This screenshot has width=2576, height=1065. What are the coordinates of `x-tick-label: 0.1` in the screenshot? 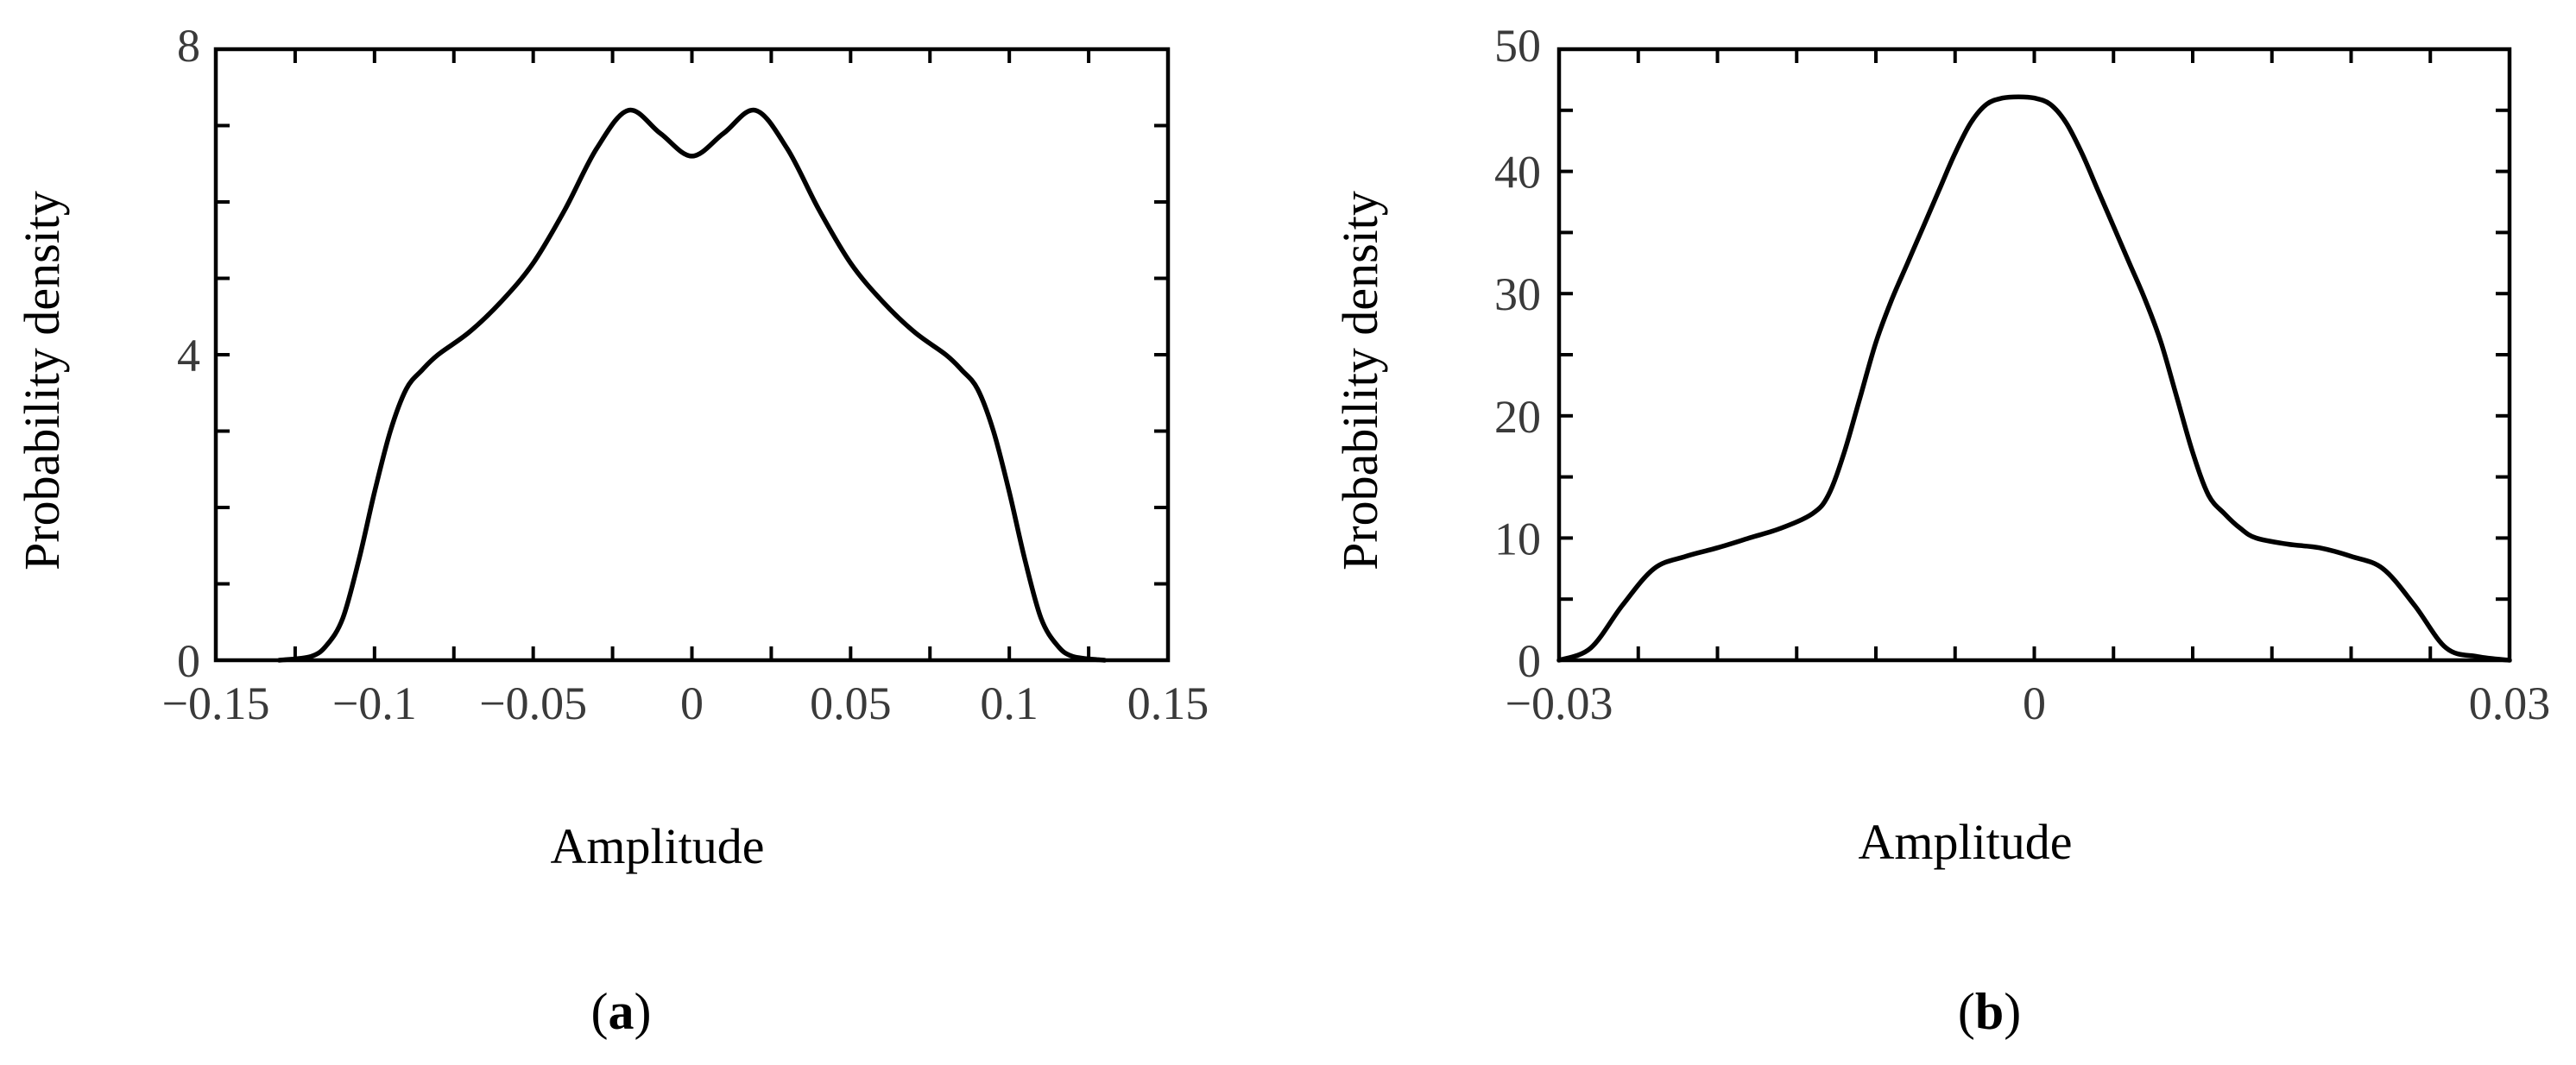 It's located at (1009, 703).